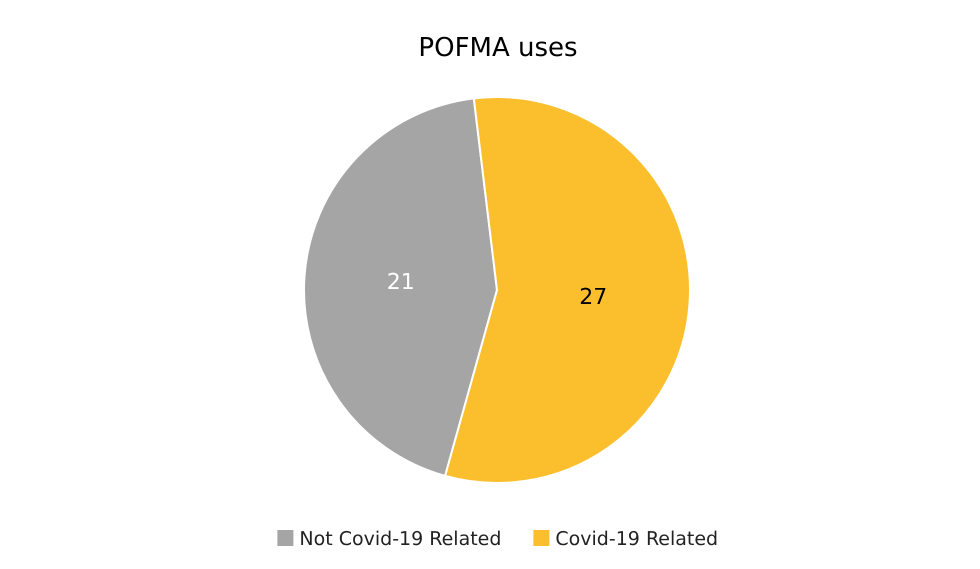  Describe the element at coordinates (400, 283) in the screenshot. I see `data-label: 21` at that location.